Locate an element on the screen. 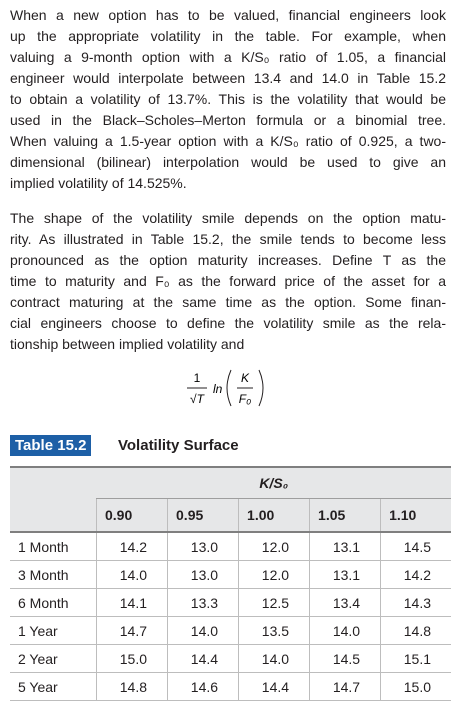 This screenshot has height=705, width=455. table-title: Volatility Surface is located at coordinates (178, 445).